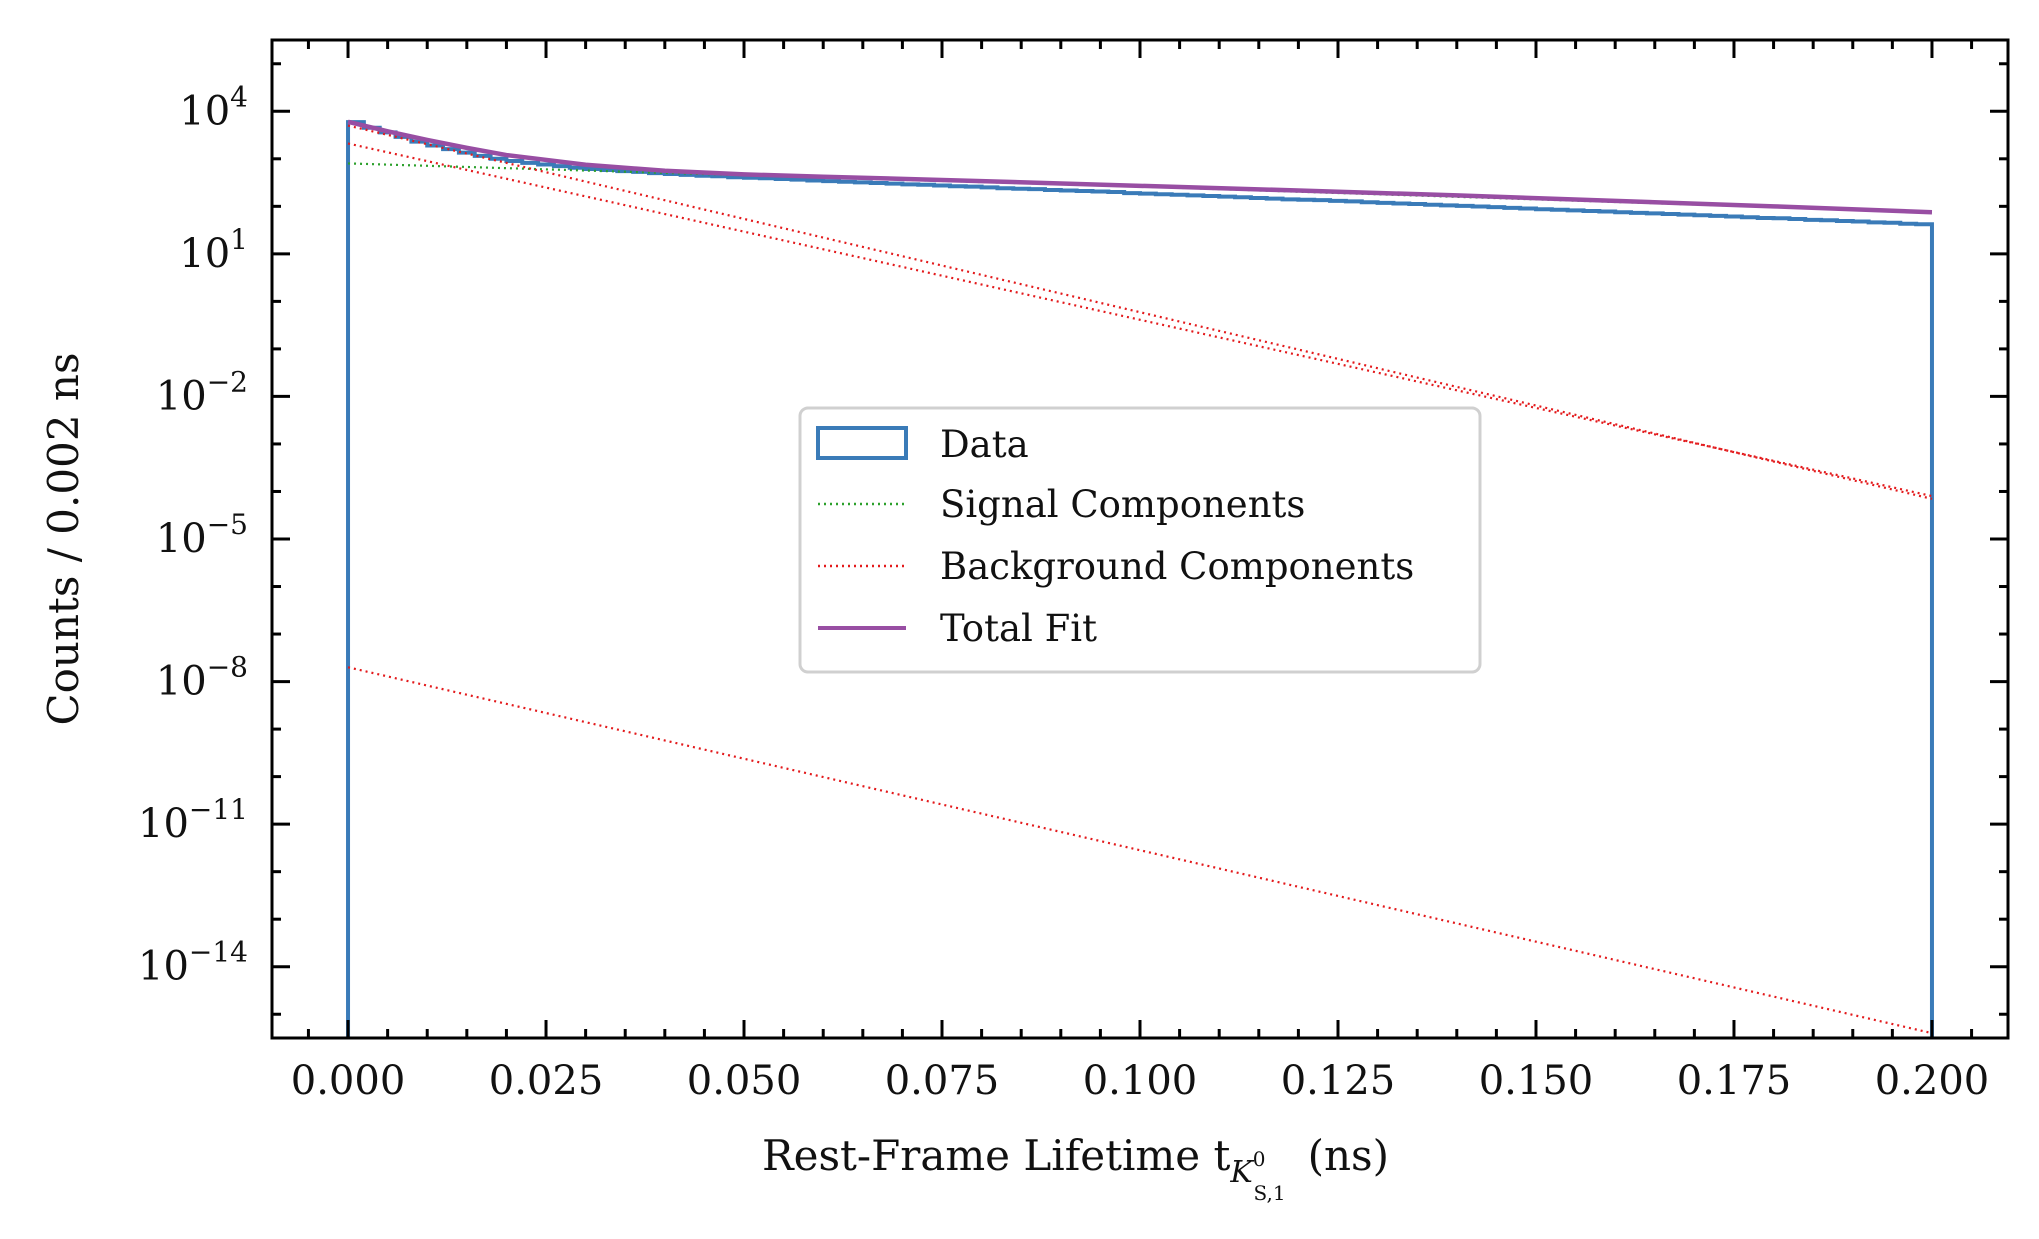  I want to click on y-tick-label: 10⁻¹¹, so click(193, 820).